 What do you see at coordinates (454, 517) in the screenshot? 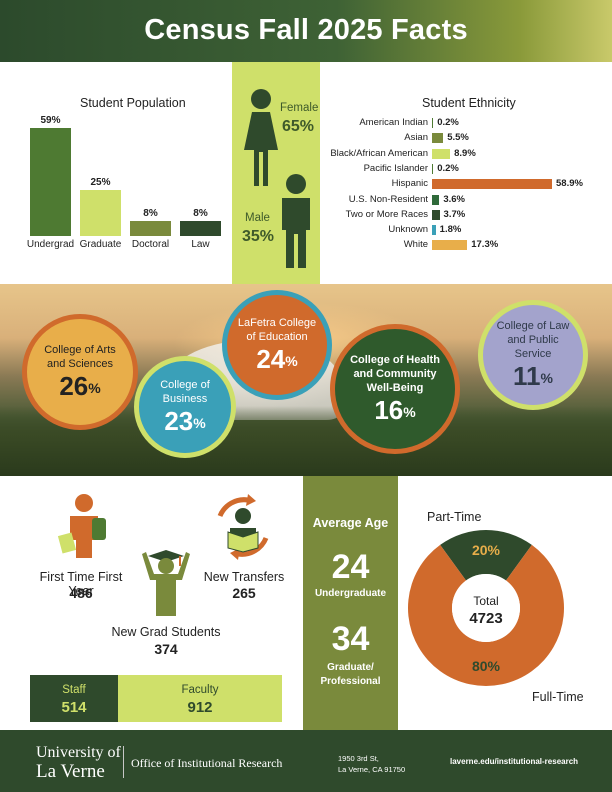
I see `part-time-label: Part-Time` at bounding box center [454, 517].